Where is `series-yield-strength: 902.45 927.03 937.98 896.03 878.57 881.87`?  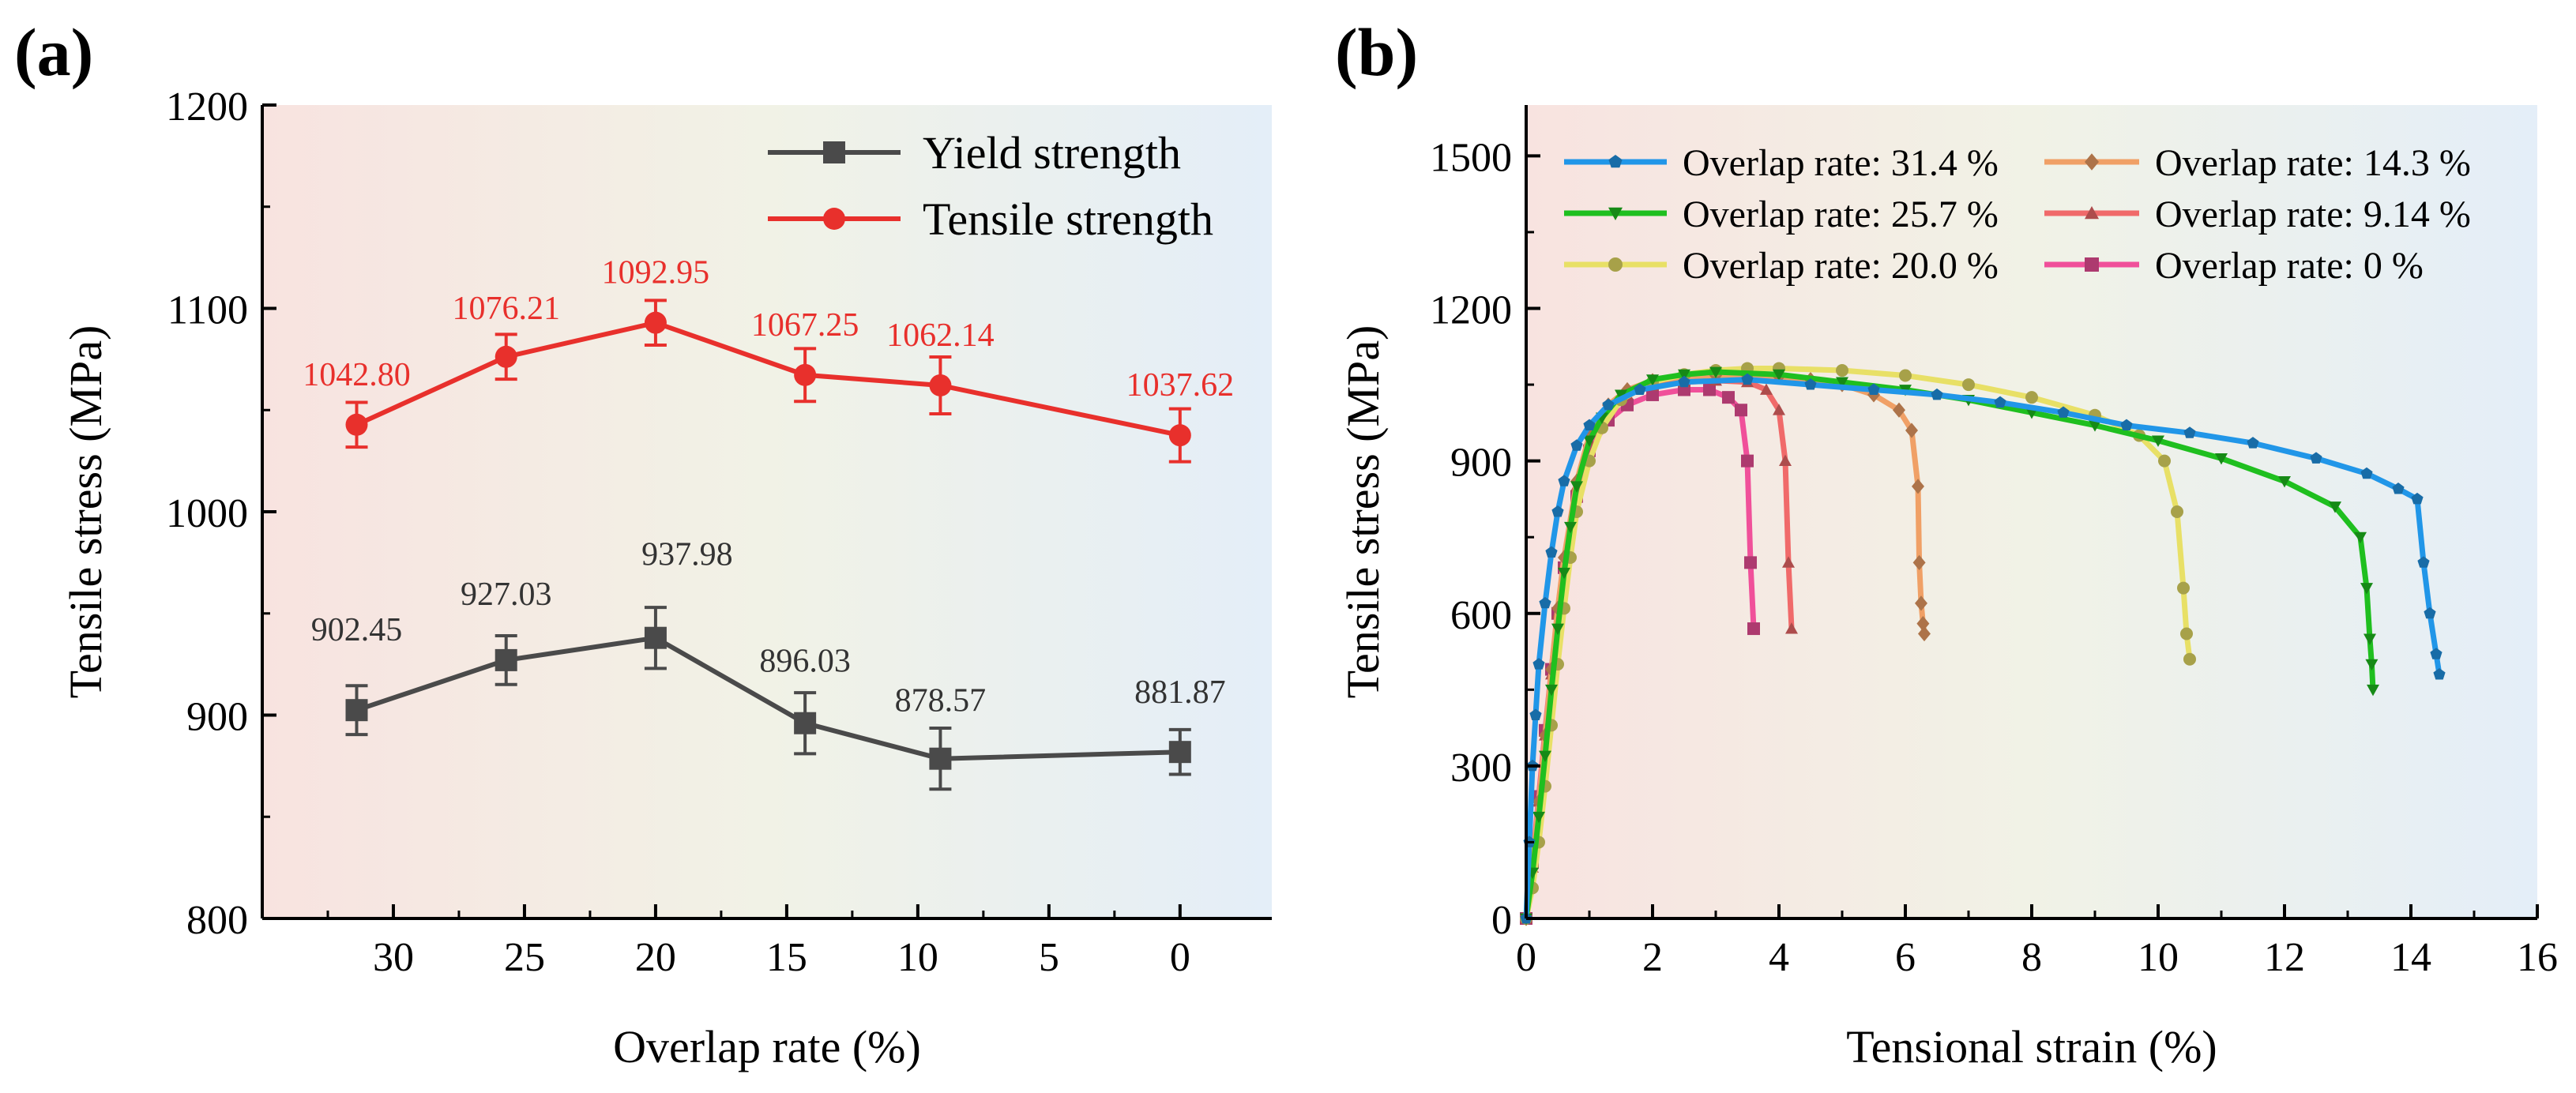 series-yield-strength: 902.45 927.03 937.98 896.03 878.57 881.87 is located at coordinates (769, 664).